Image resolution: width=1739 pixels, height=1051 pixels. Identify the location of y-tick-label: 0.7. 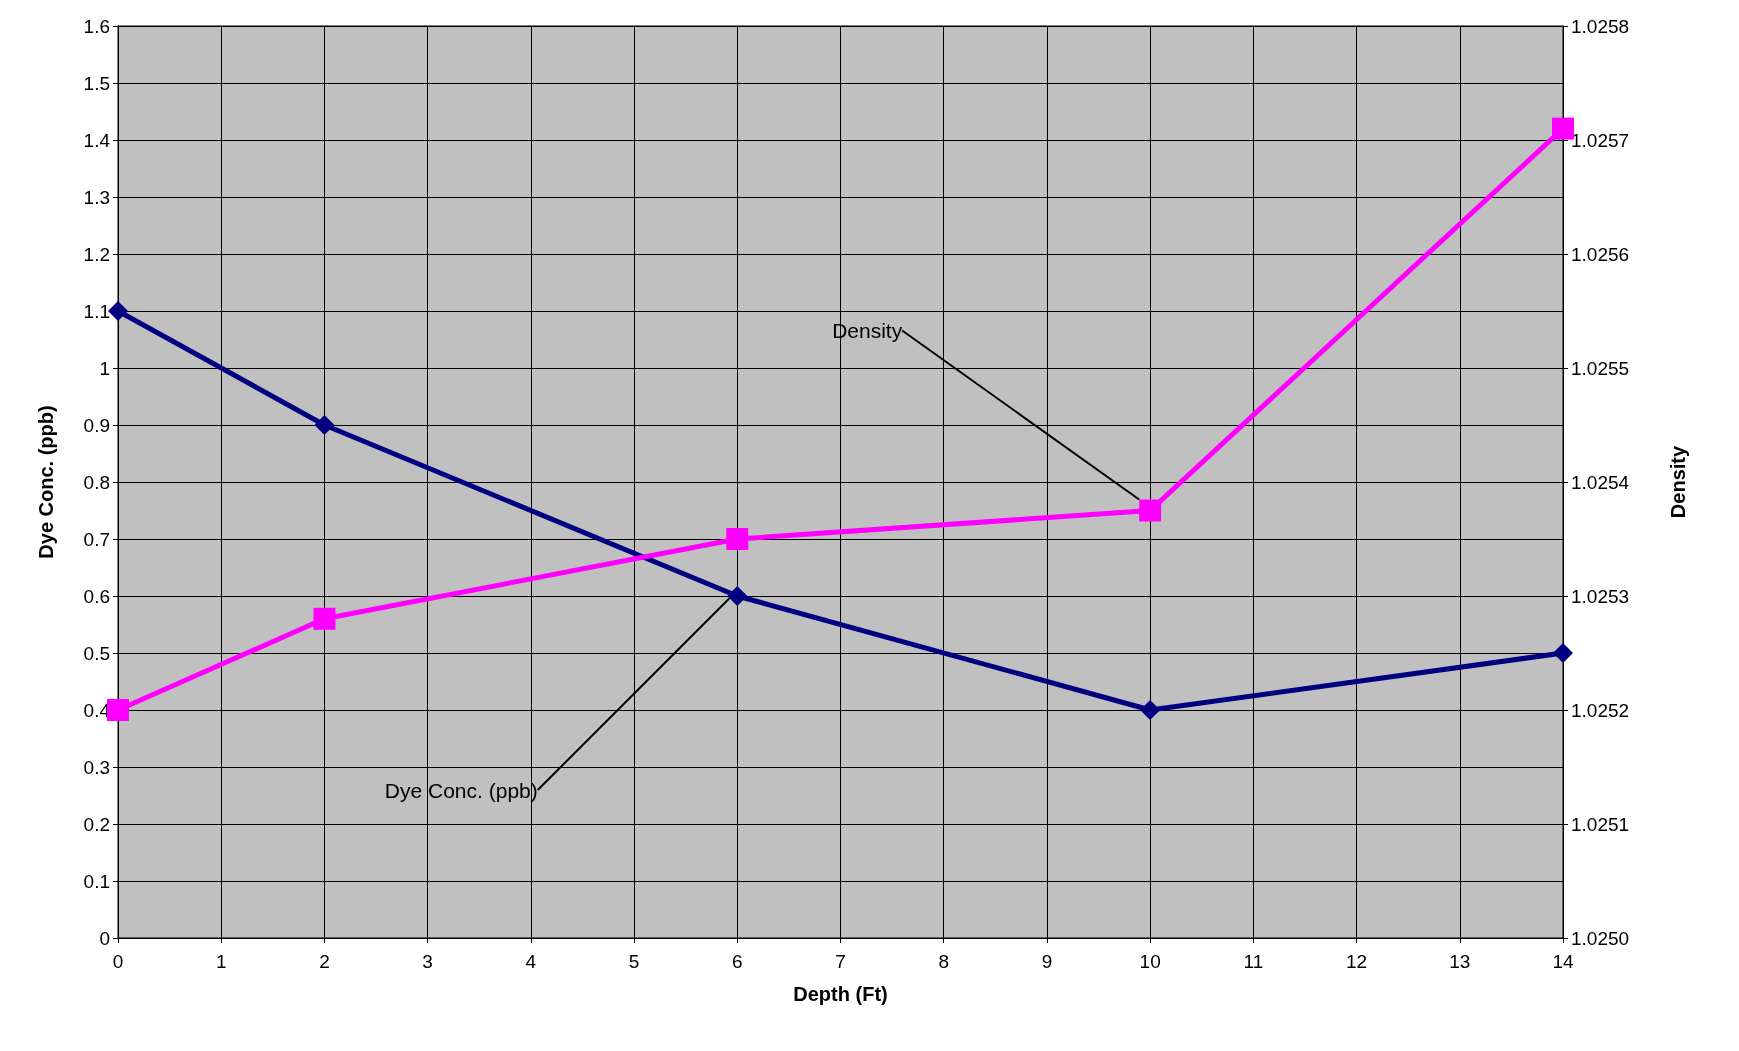
(96, 539).